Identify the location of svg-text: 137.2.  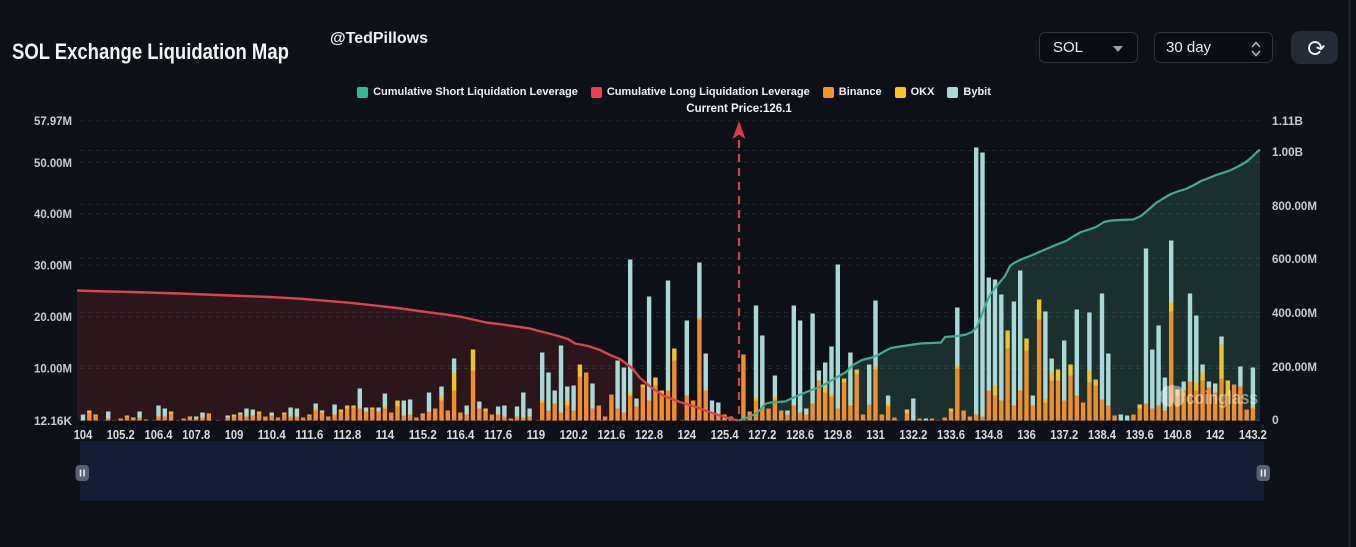
(1064, 434).